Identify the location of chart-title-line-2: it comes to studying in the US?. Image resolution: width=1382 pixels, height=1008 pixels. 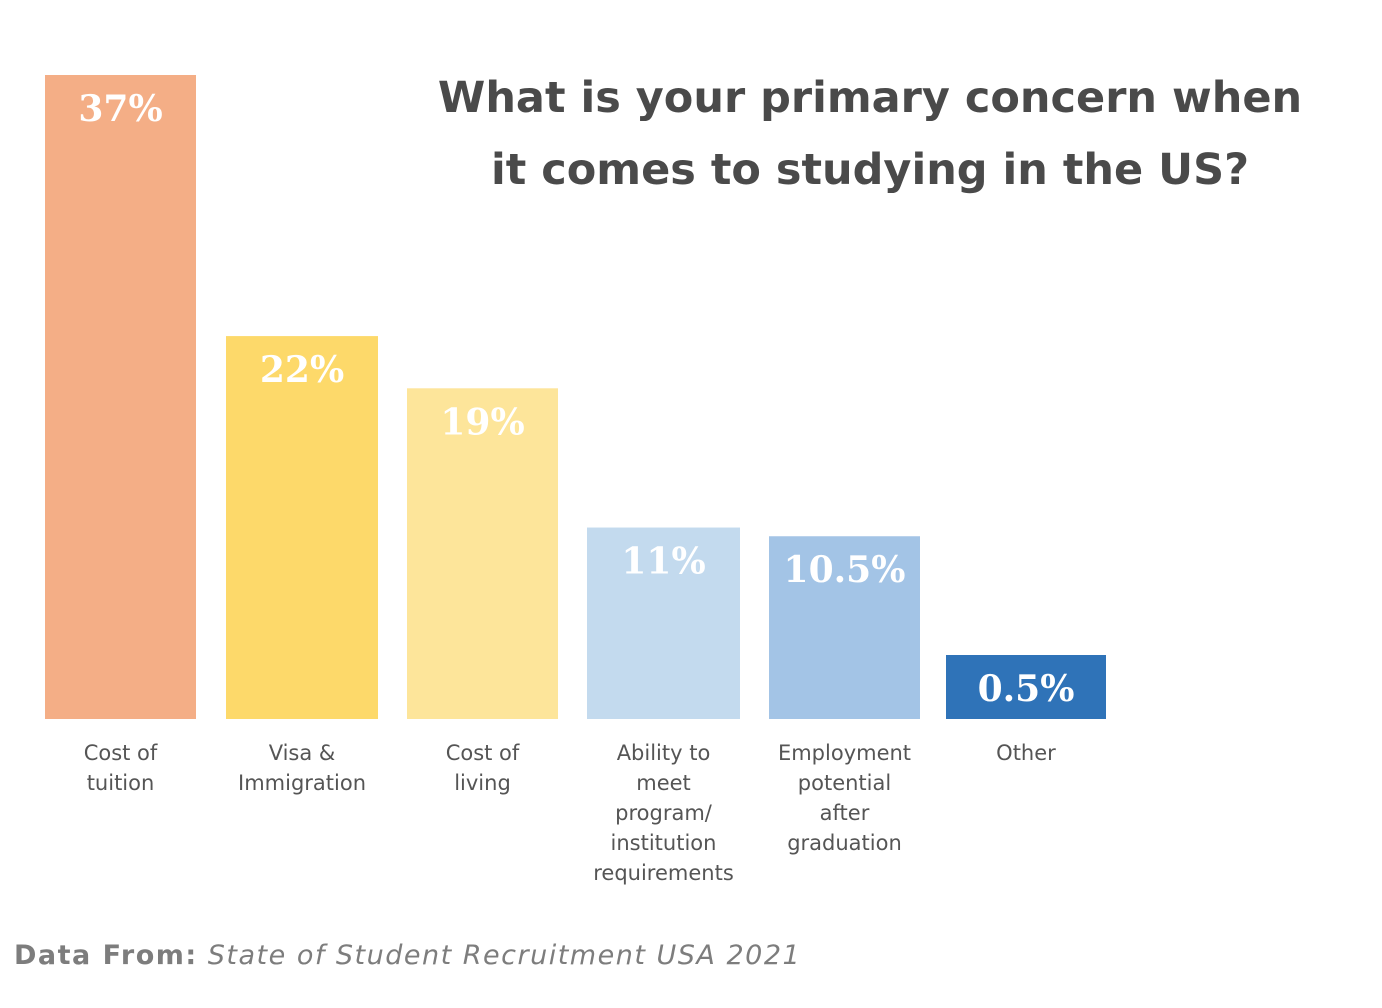
(870, 170).